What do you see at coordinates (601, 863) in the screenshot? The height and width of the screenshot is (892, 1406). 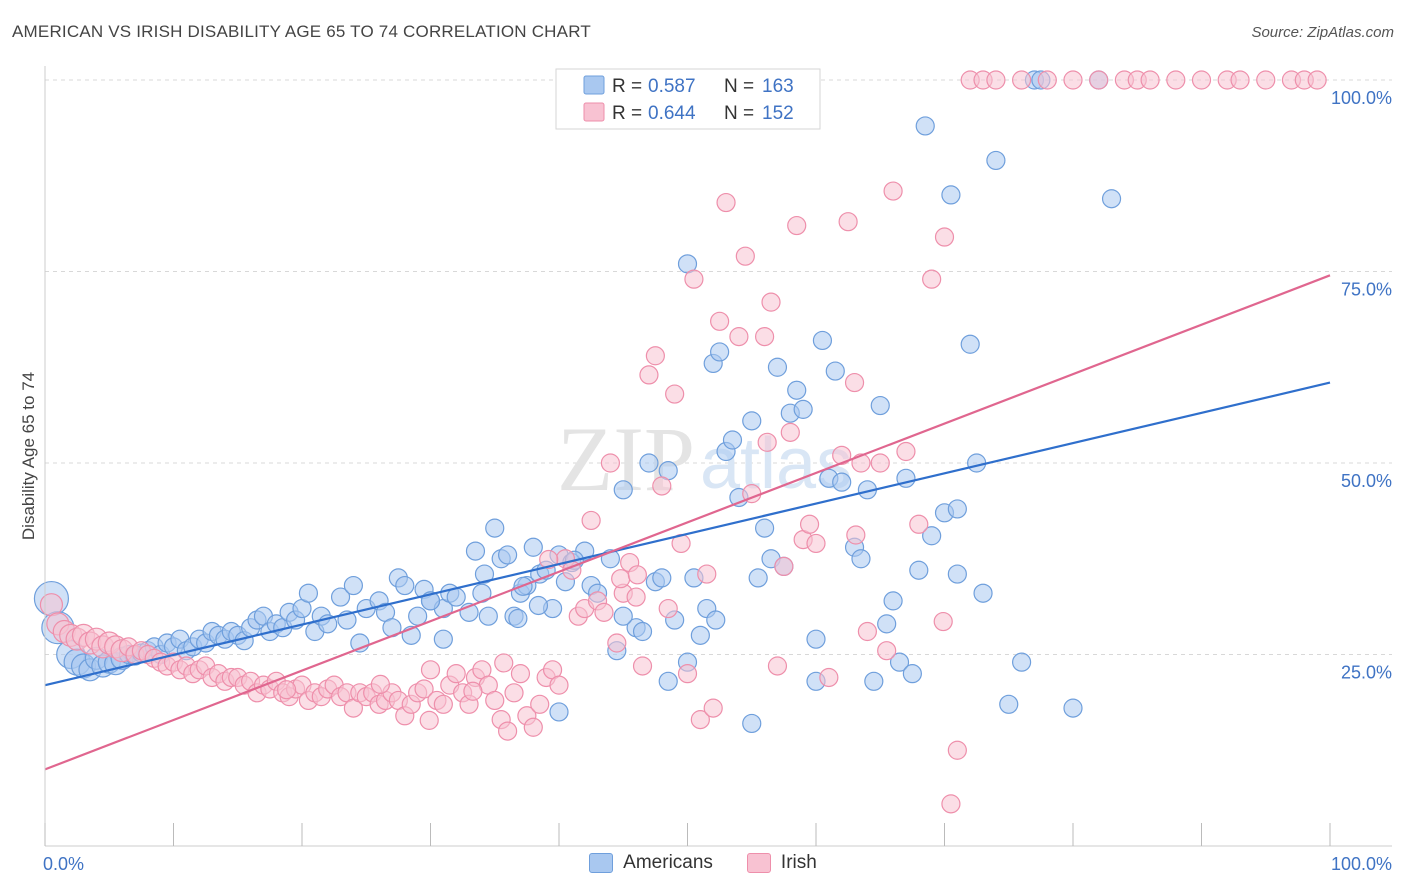 I see `legend-swatch-americans` at bounding box center [601, 863].